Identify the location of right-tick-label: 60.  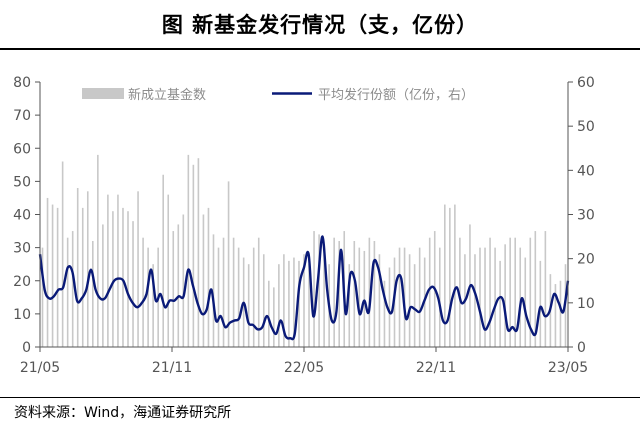
(586, 83).